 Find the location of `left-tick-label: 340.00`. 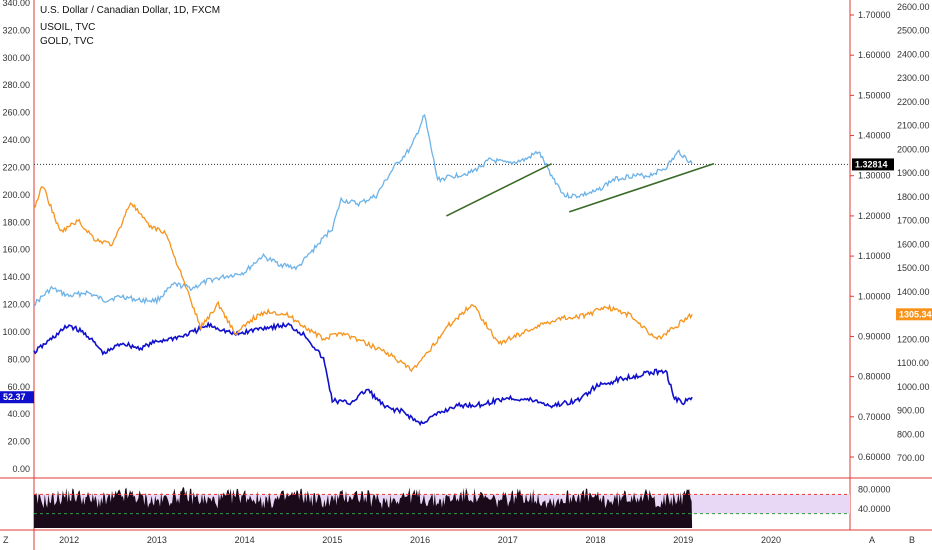

left-tick-label: 340.00 is located at coordinates (16, 4).